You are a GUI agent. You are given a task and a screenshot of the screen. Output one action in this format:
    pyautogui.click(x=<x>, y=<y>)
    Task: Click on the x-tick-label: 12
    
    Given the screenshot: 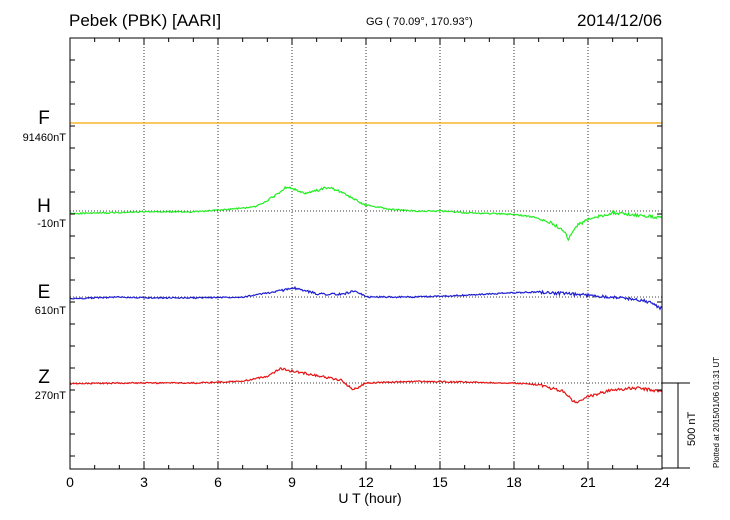 What is the action you would take?
    pyautogui.click(x=366, y=482)
    